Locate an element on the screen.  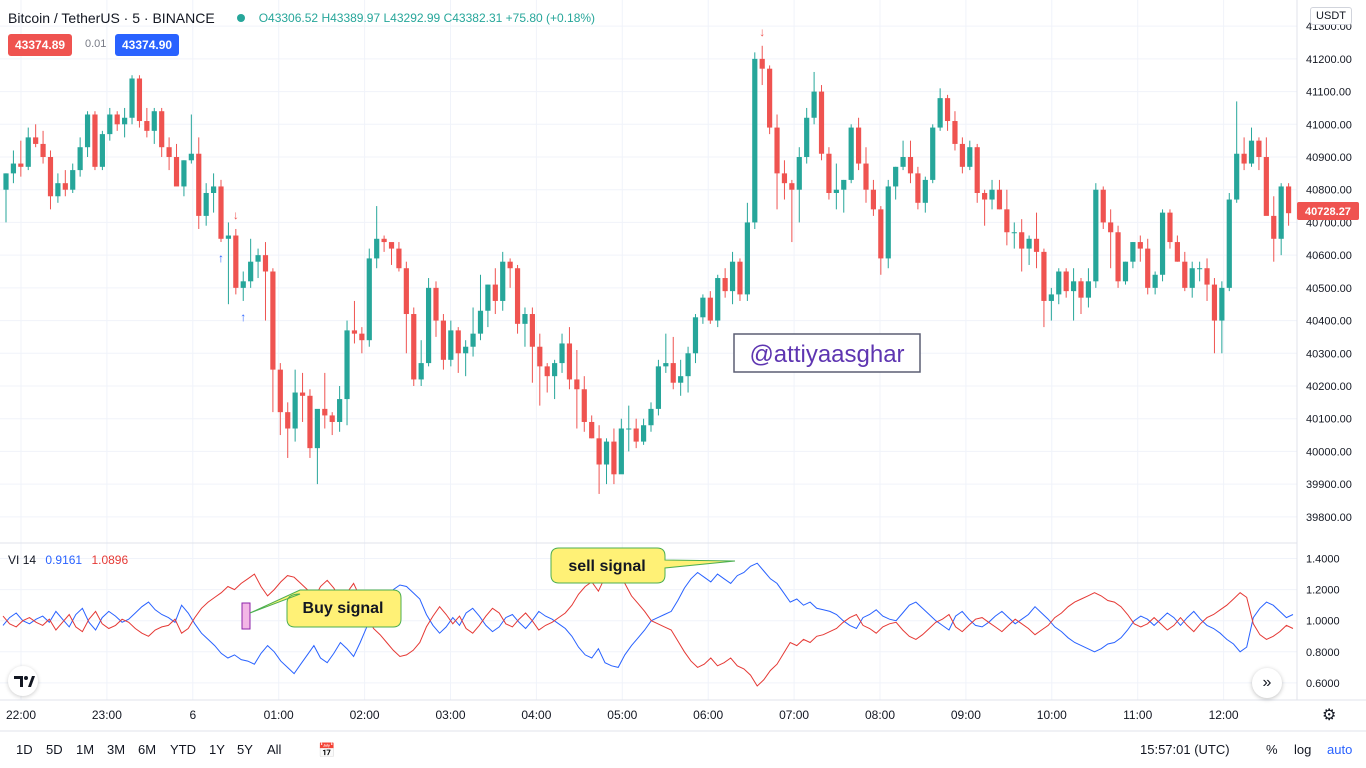
watermark: @attiyaasghar is located at coordinates (827, 353).